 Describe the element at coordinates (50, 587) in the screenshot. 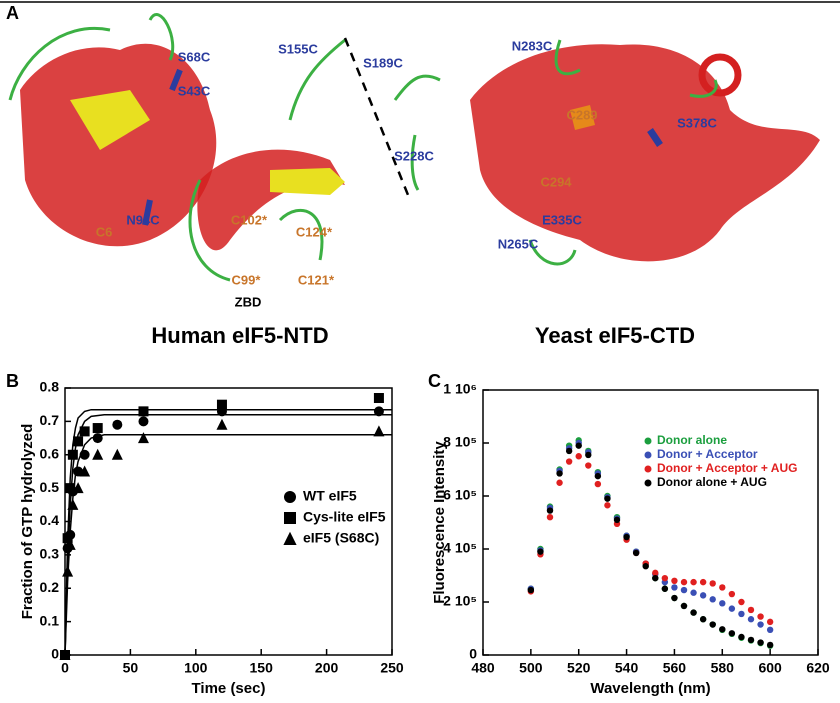

I see `y-tick-label: 0.2` at that location.